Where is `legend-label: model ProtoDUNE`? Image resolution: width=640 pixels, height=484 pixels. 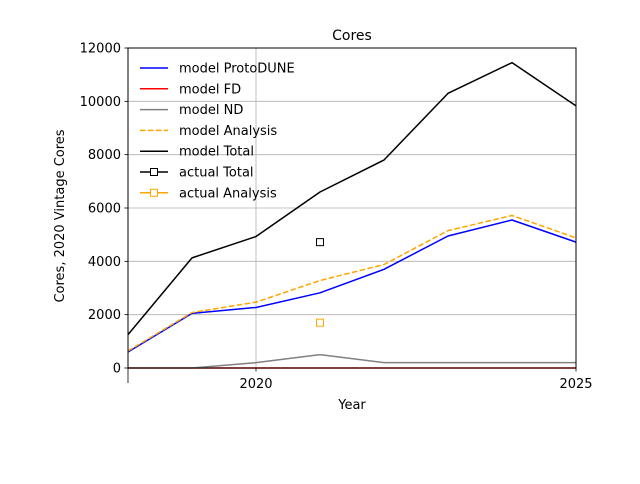
legend-label: model ProtoDUNE is located at coordinates (237, 69).